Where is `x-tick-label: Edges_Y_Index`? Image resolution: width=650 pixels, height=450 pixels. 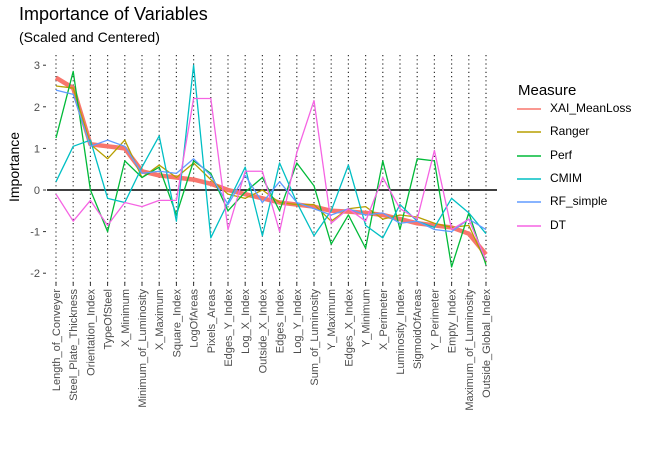 x-tick-label: Edges_Y_Index is located at coordinates (229, 328).